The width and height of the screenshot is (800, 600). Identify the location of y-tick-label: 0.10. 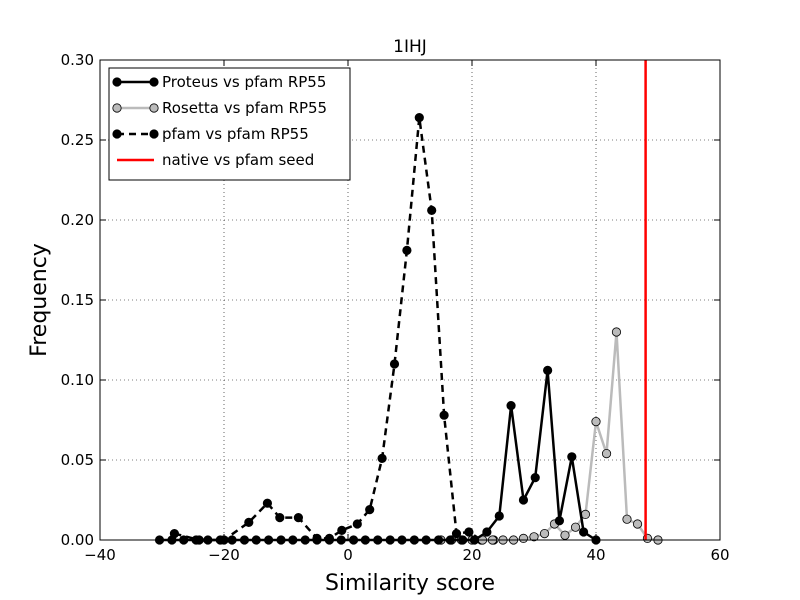
(77, 380).